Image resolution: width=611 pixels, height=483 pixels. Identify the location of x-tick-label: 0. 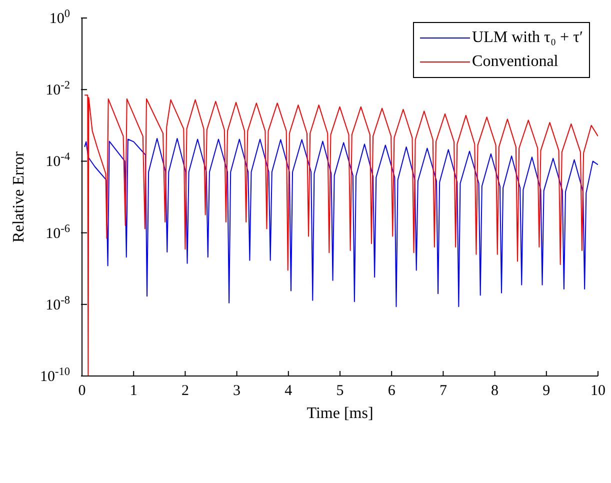
(82, 391).